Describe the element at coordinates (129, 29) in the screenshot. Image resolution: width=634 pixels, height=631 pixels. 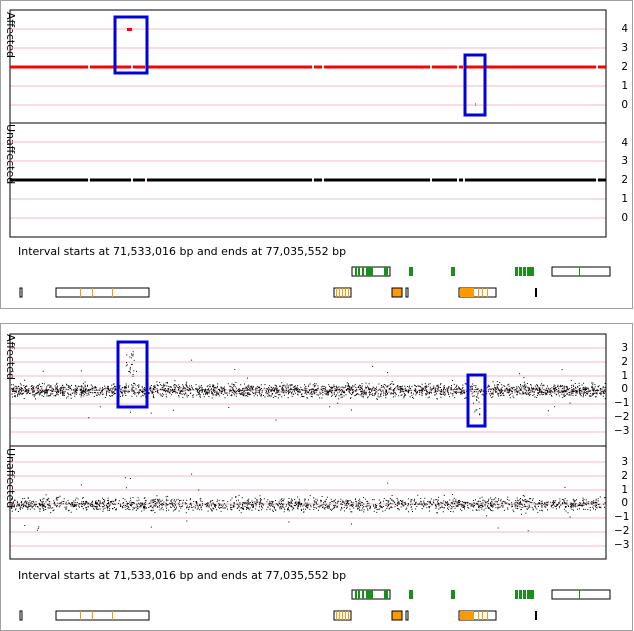
I see `outlier-point` at that location.